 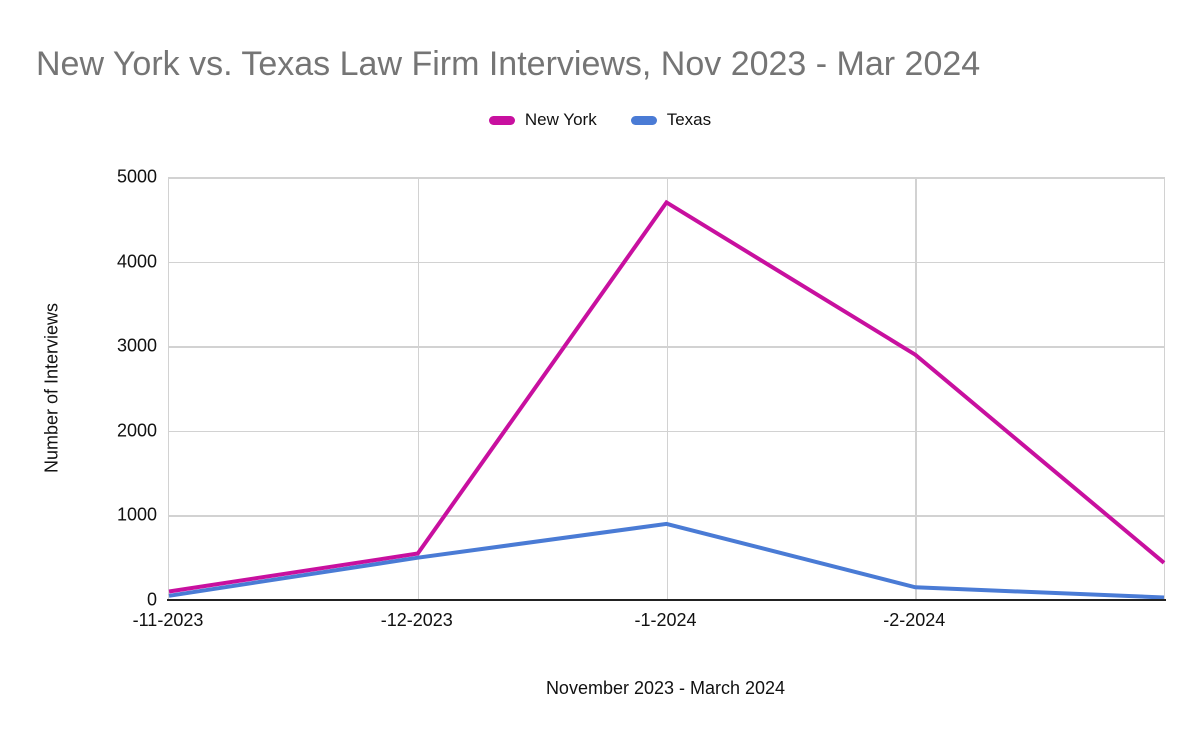 What do you see at coordinates (136, 261) in the screenshot?
I see `y-tick-label-4000: 4000` at bounding box center [136, 261].